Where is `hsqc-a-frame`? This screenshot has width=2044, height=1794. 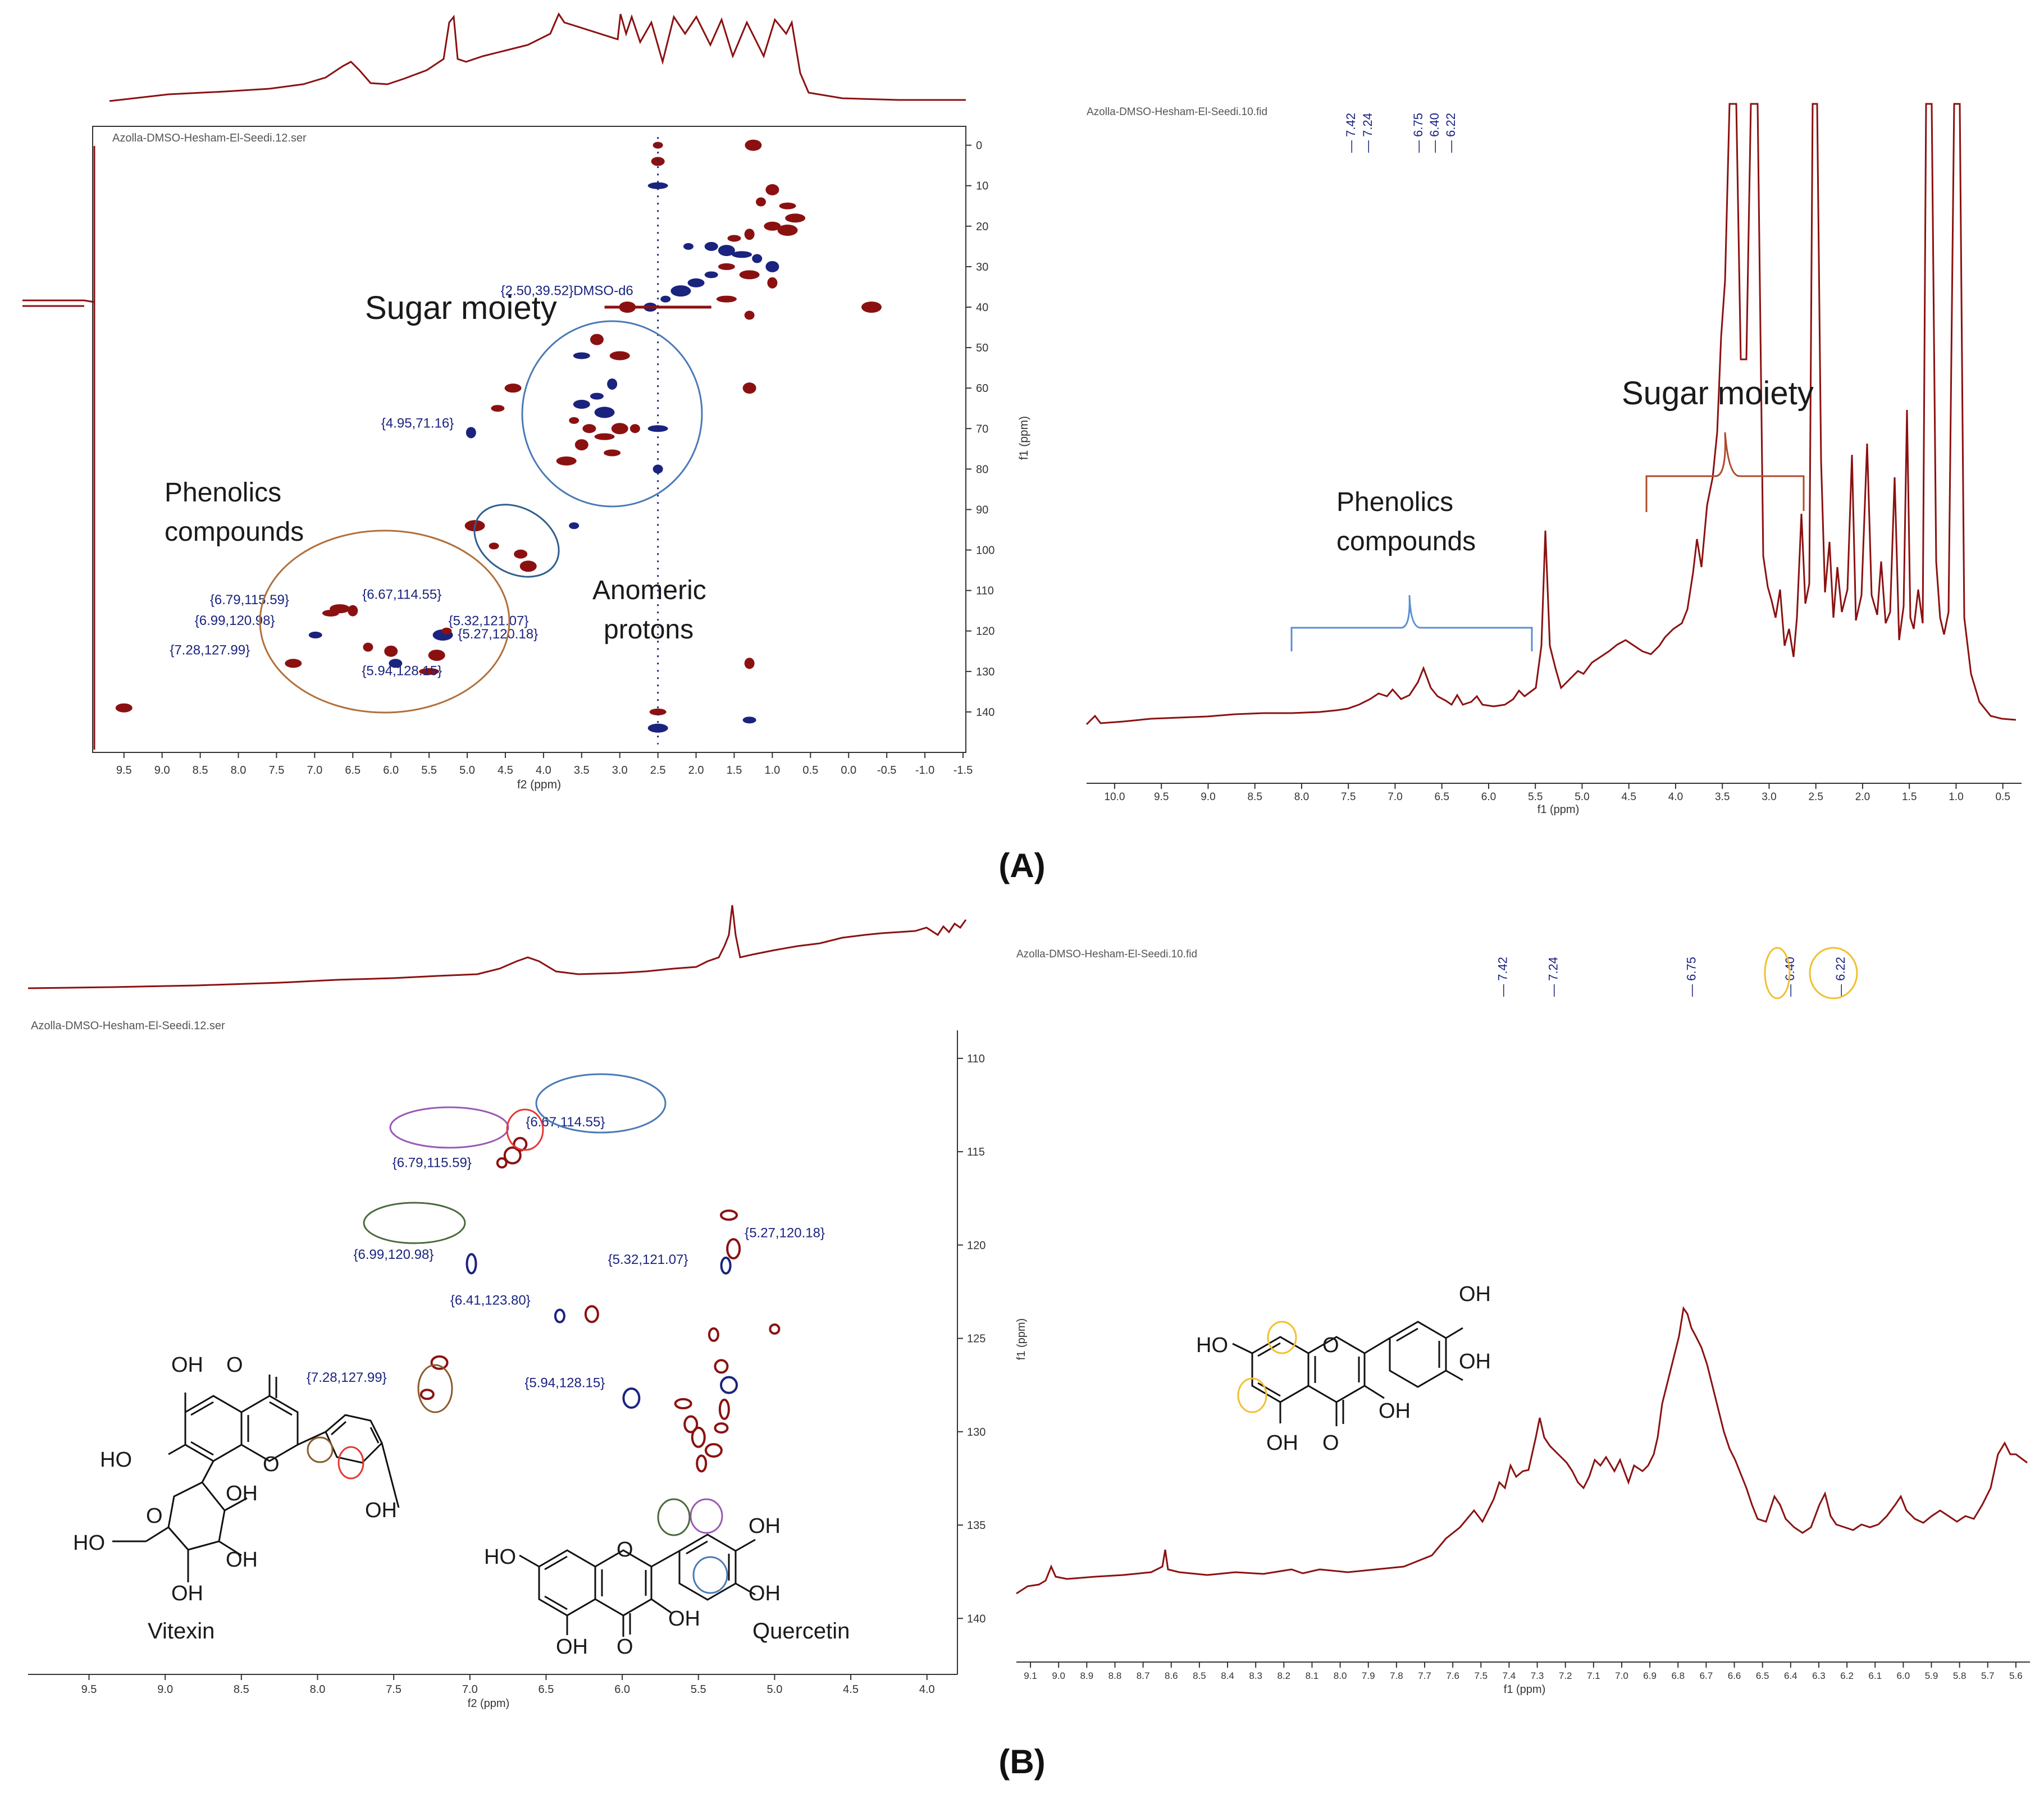
hsqc-a-frame is located at coordinates (529, 439).